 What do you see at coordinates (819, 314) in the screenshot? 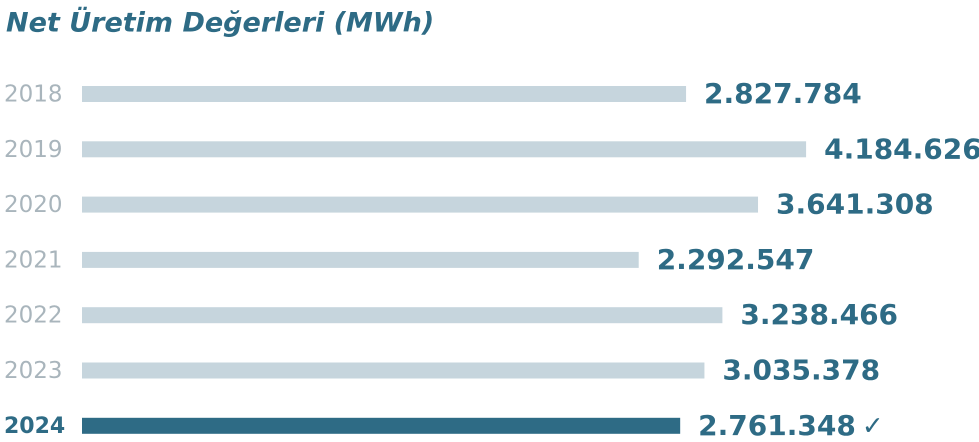
I see `data-label: 3.238.466` at bounding box center [819, 314].